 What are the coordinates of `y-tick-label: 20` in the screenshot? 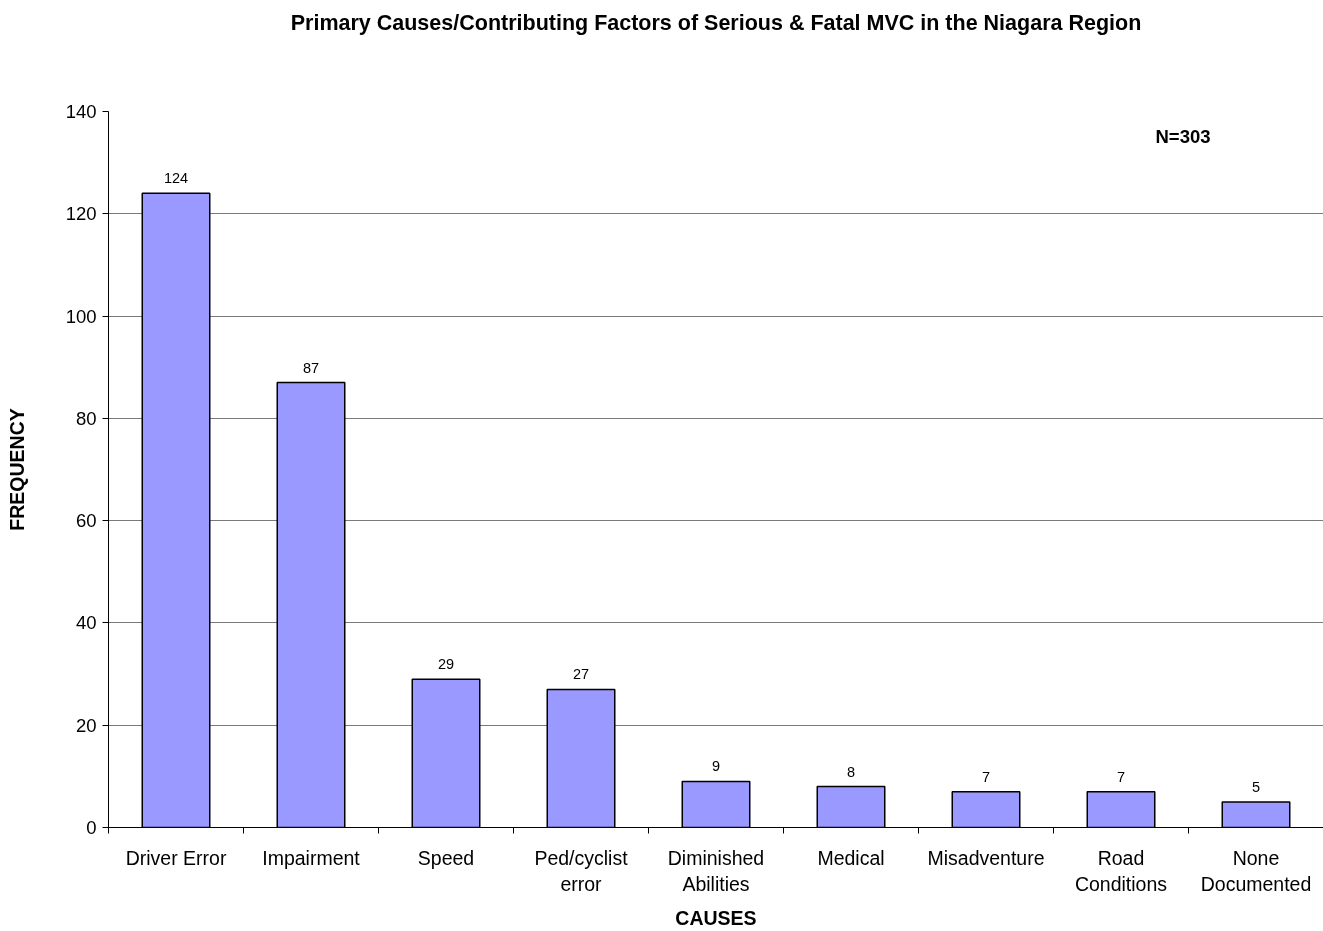 It's located at (86, 725).